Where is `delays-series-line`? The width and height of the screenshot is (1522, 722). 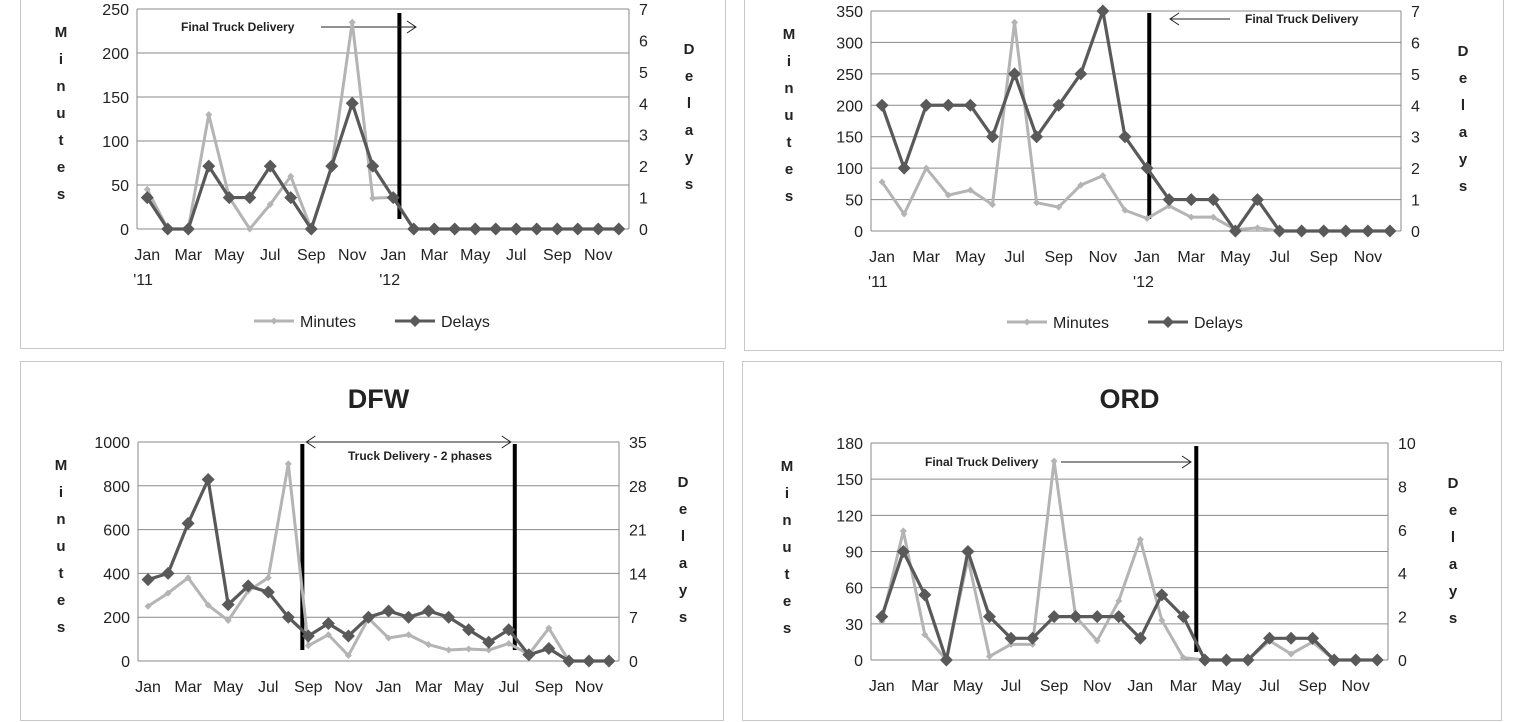
delays-series-line is located at coordinates (382, 166).